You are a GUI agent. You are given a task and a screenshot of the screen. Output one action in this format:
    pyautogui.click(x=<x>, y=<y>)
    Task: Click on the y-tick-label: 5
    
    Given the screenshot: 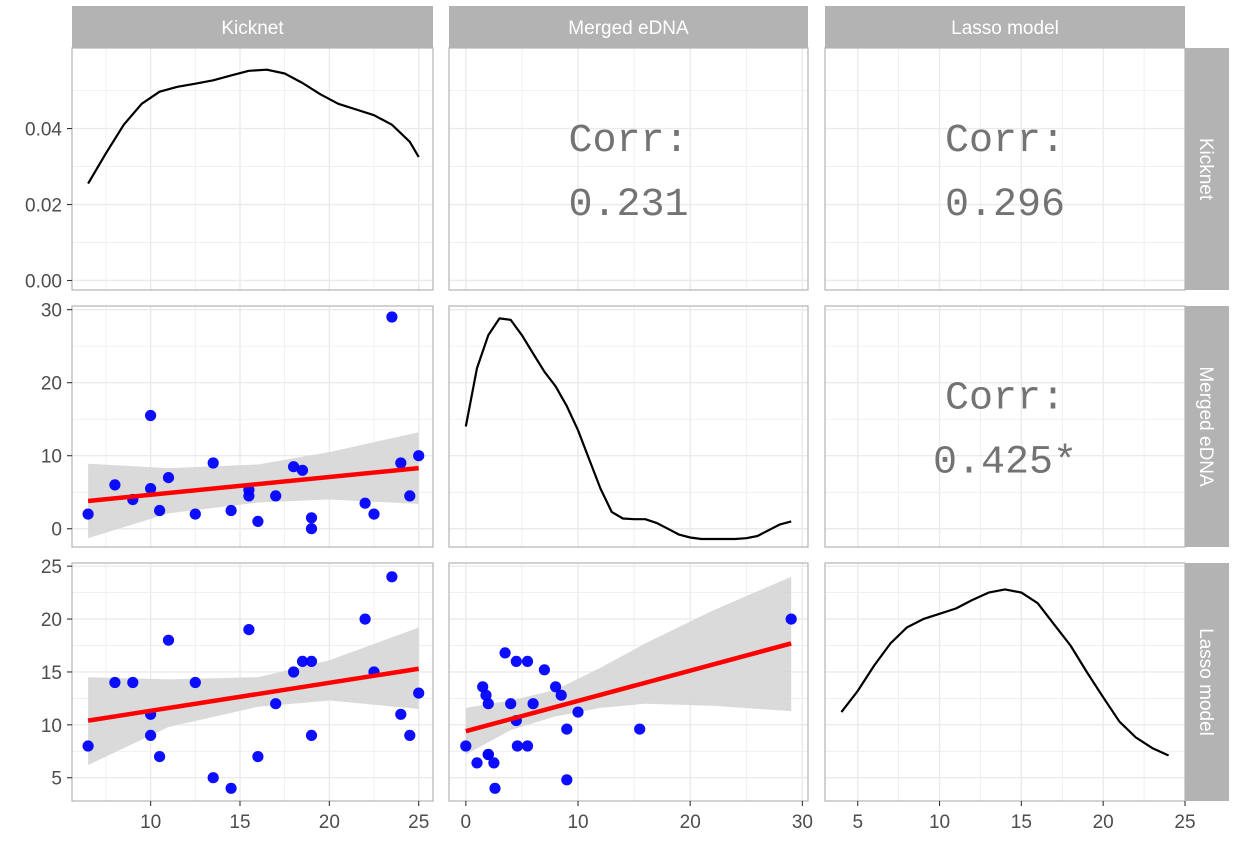 What is the action you would take?
    pyautogui.click(x=56, y=779)
    